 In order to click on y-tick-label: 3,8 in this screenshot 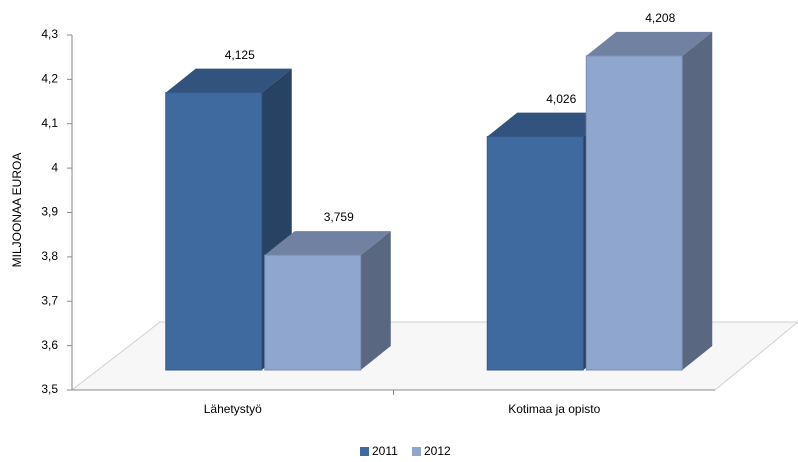, I will do `click(49, 256)`.